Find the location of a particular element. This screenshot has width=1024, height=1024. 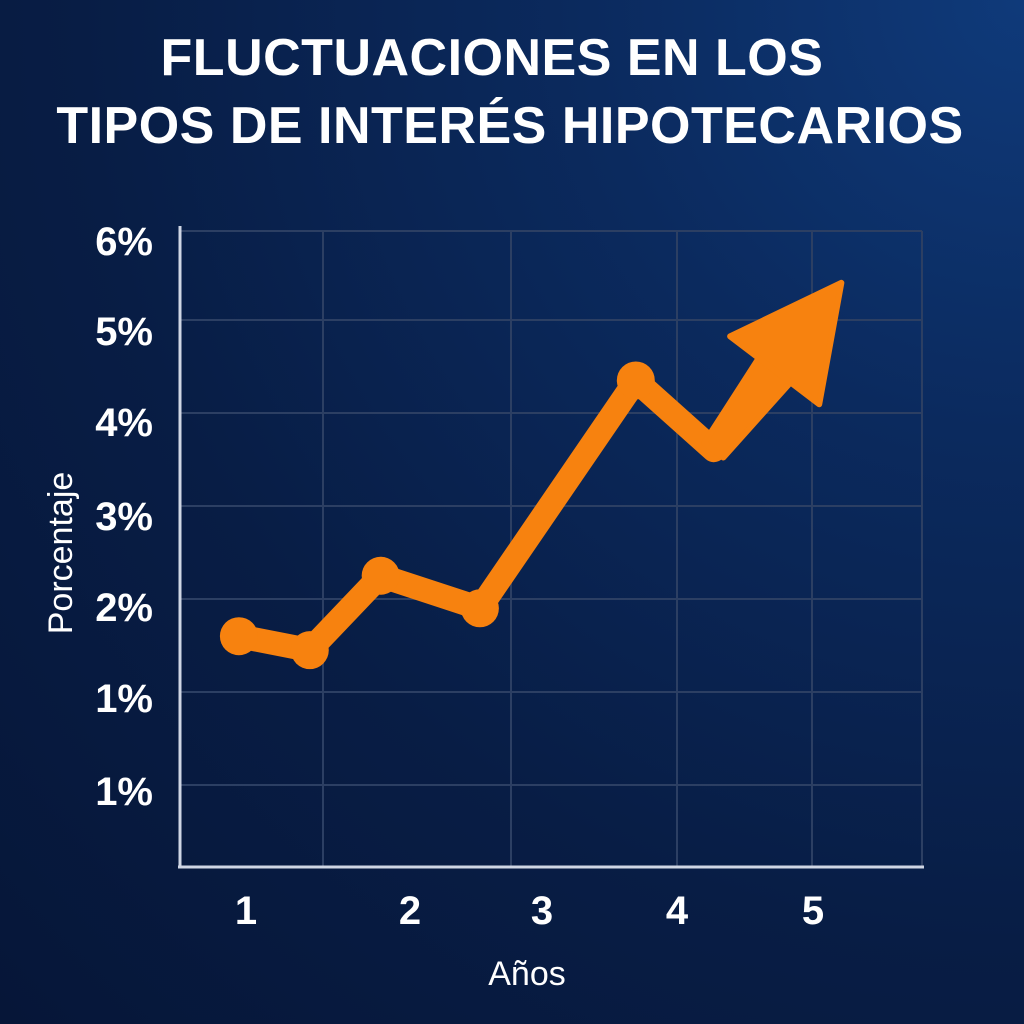

y-tick-labels: 6% 5% 4% 3% 2% 1% 1% is located at coordinates (124, 517).